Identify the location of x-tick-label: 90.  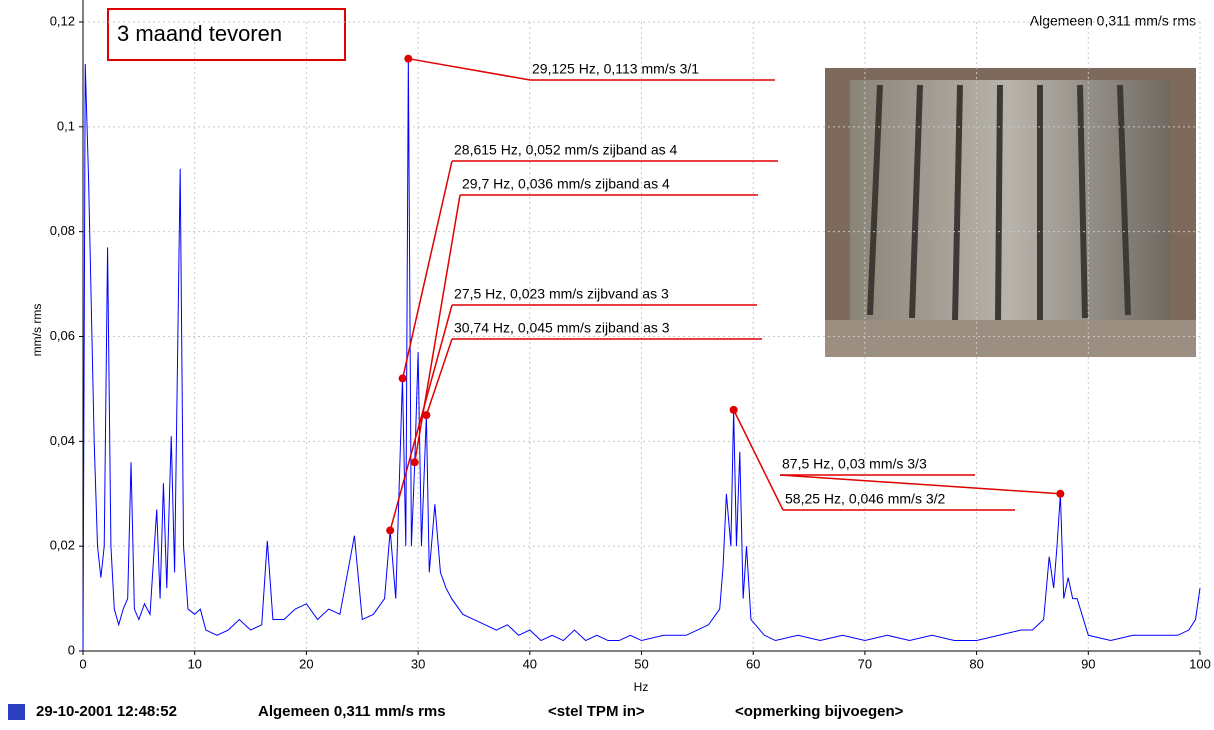
(1088, 663).